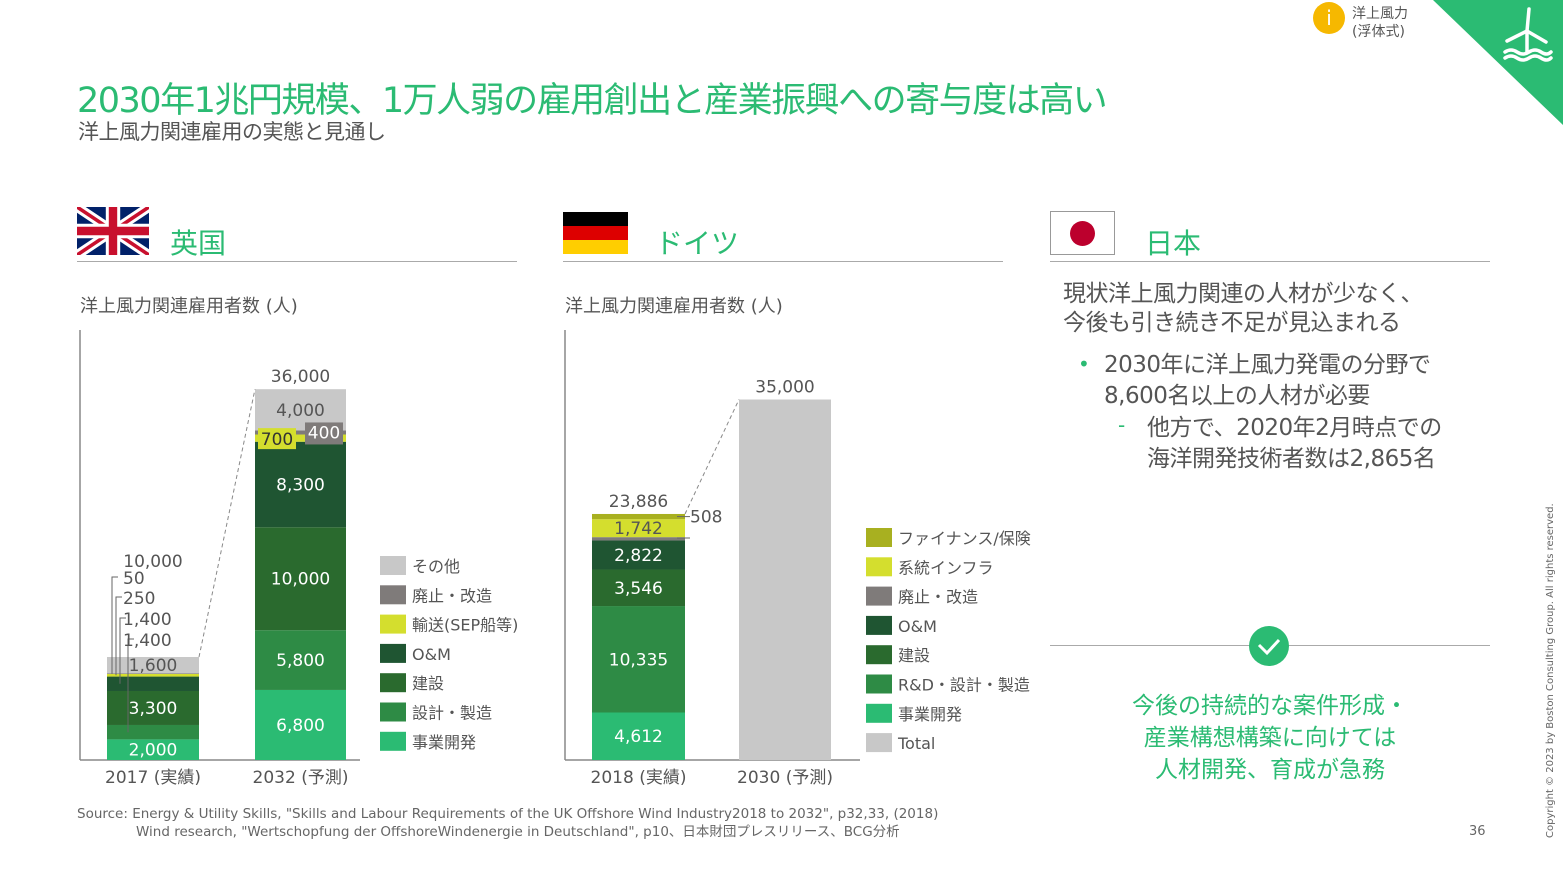 Image resolution: width=1563 pixels, height=873 pixels. Describe the element at coordinates (113, 231) in the screenshot. I see `uk-flag-icon` at that location.